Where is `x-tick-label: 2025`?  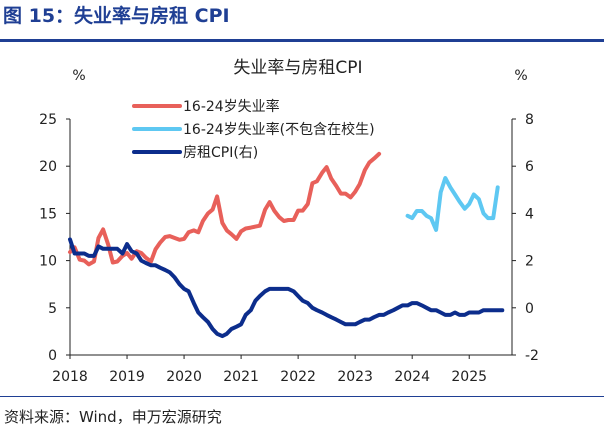 x-tick-label: 2025 is located at coordinates (469, 377).